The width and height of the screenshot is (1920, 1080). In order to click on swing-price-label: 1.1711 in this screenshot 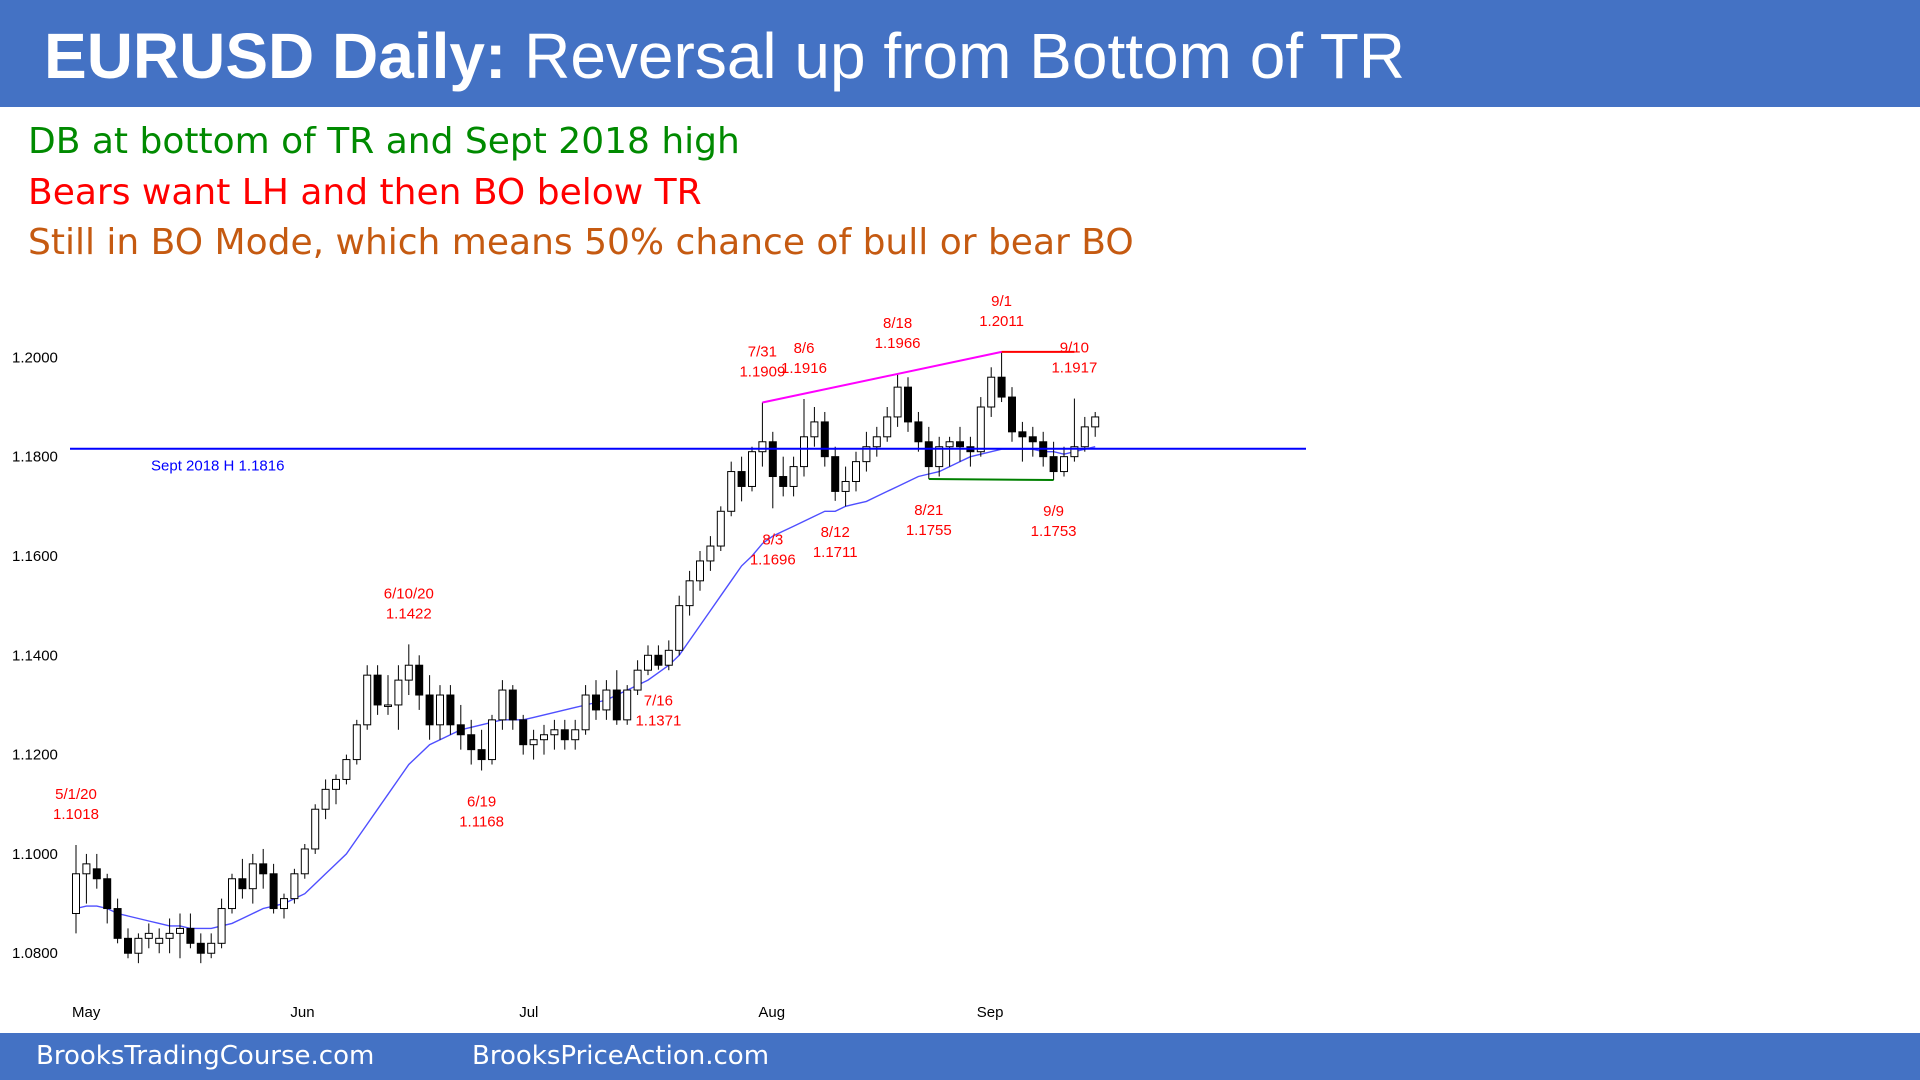, I will do `click(835, 552)`.